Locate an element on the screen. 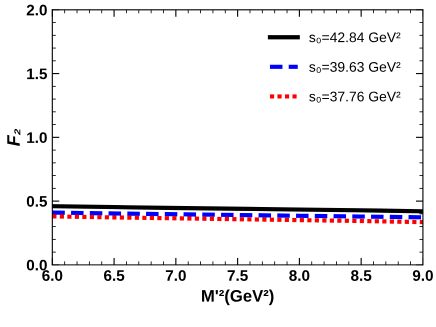  x-tick-label: 6.5 is located at coordinates (114, 275).